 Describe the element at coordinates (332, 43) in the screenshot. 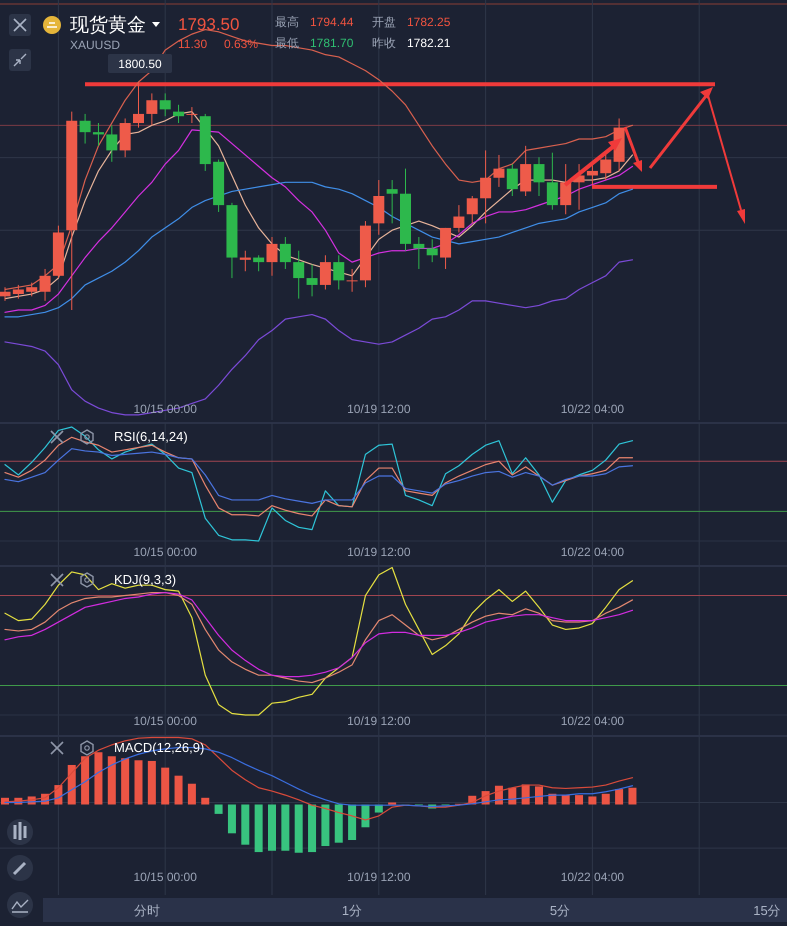

I see `text: 1781.70` at that location.